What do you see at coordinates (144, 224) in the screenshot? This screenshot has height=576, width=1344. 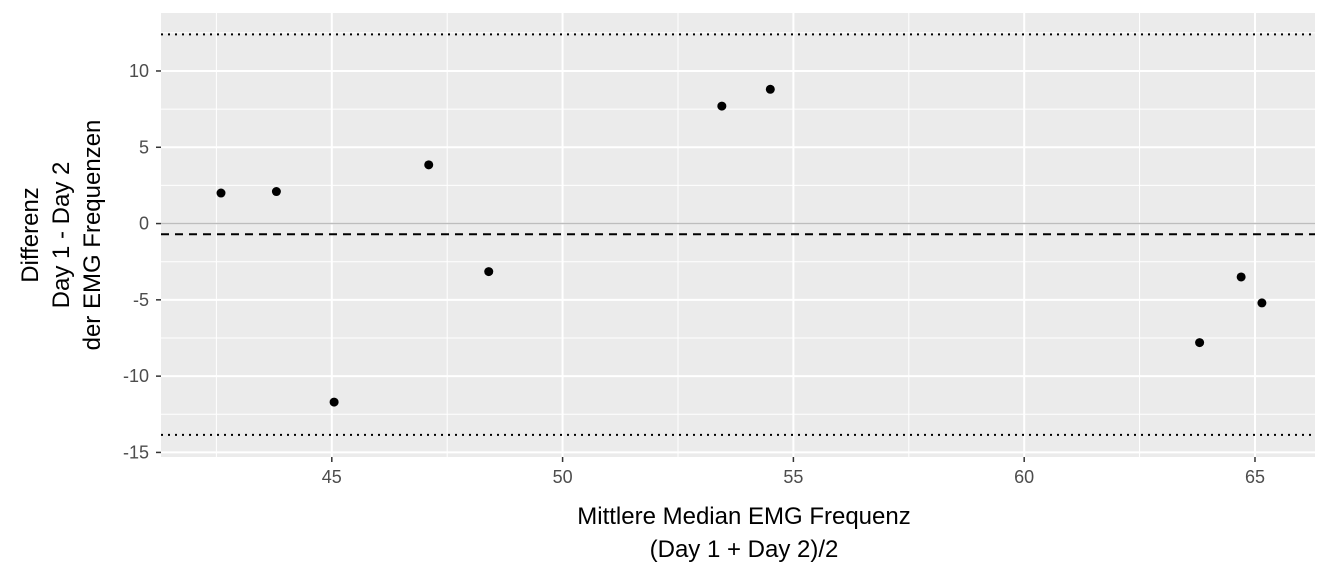 I see `y-tick-label: 0` at bounding box center [144, 224].